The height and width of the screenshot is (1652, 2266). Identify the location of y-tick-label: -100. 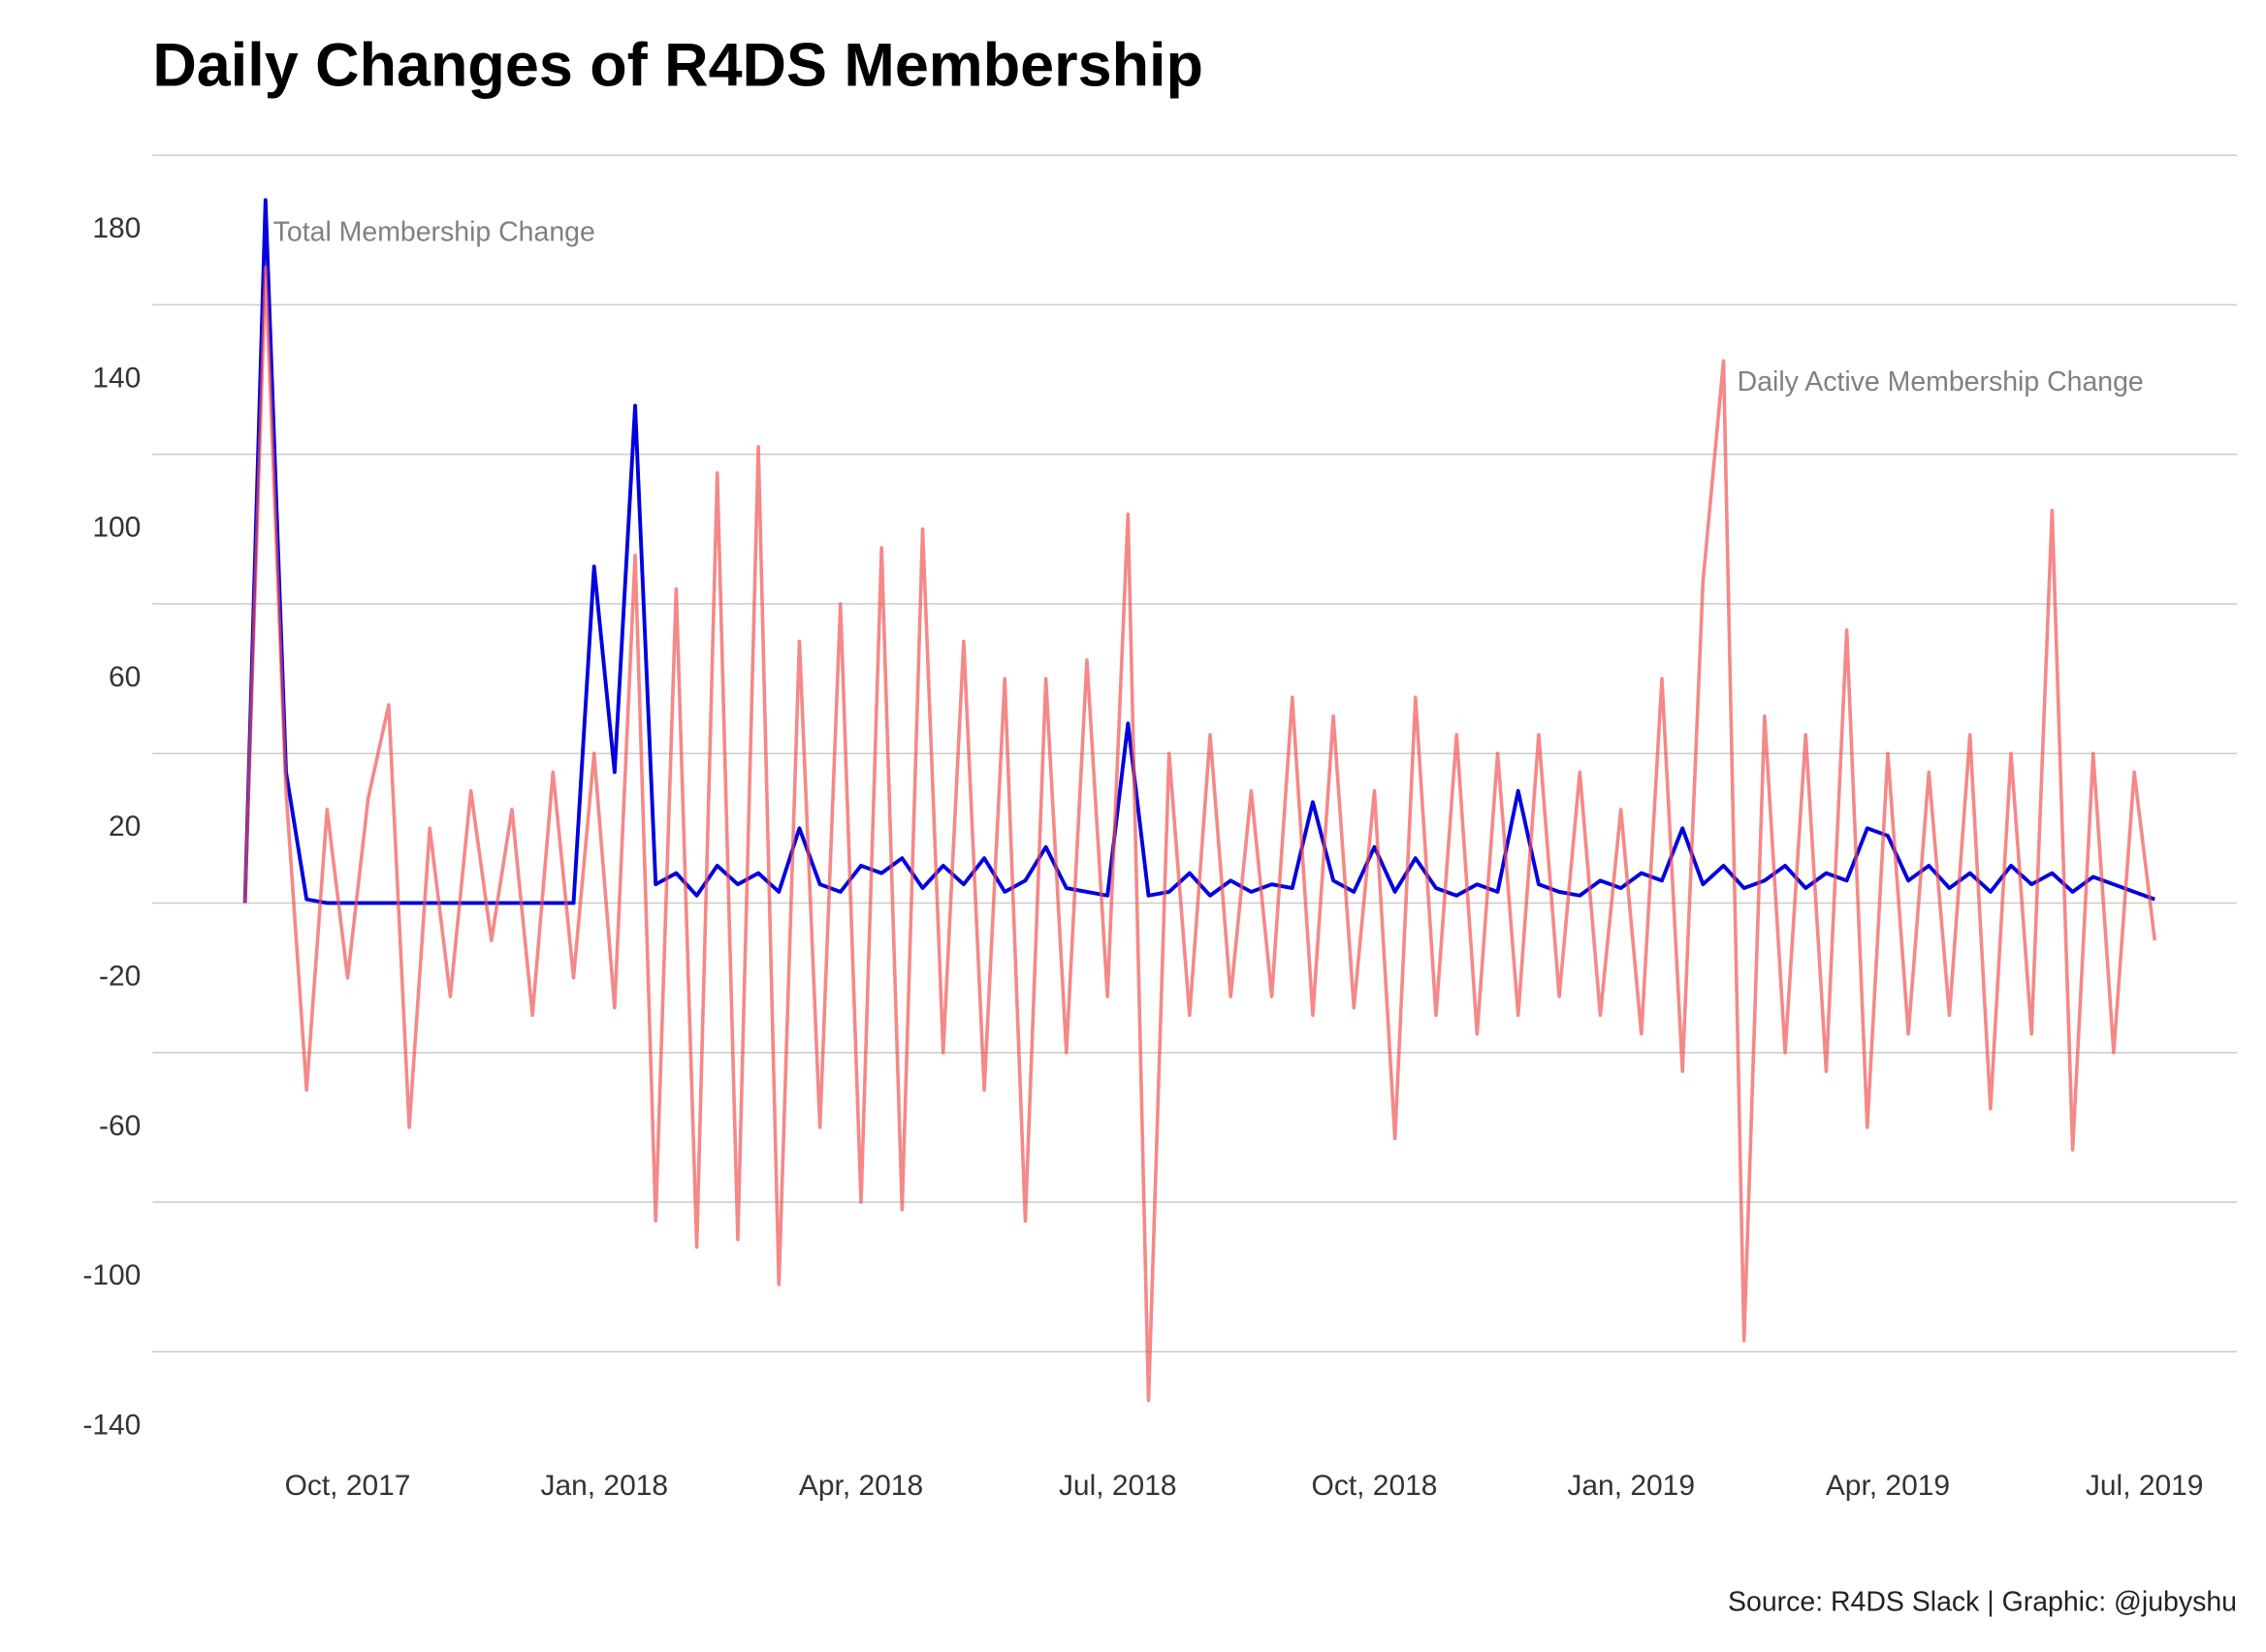
(111, 1275).